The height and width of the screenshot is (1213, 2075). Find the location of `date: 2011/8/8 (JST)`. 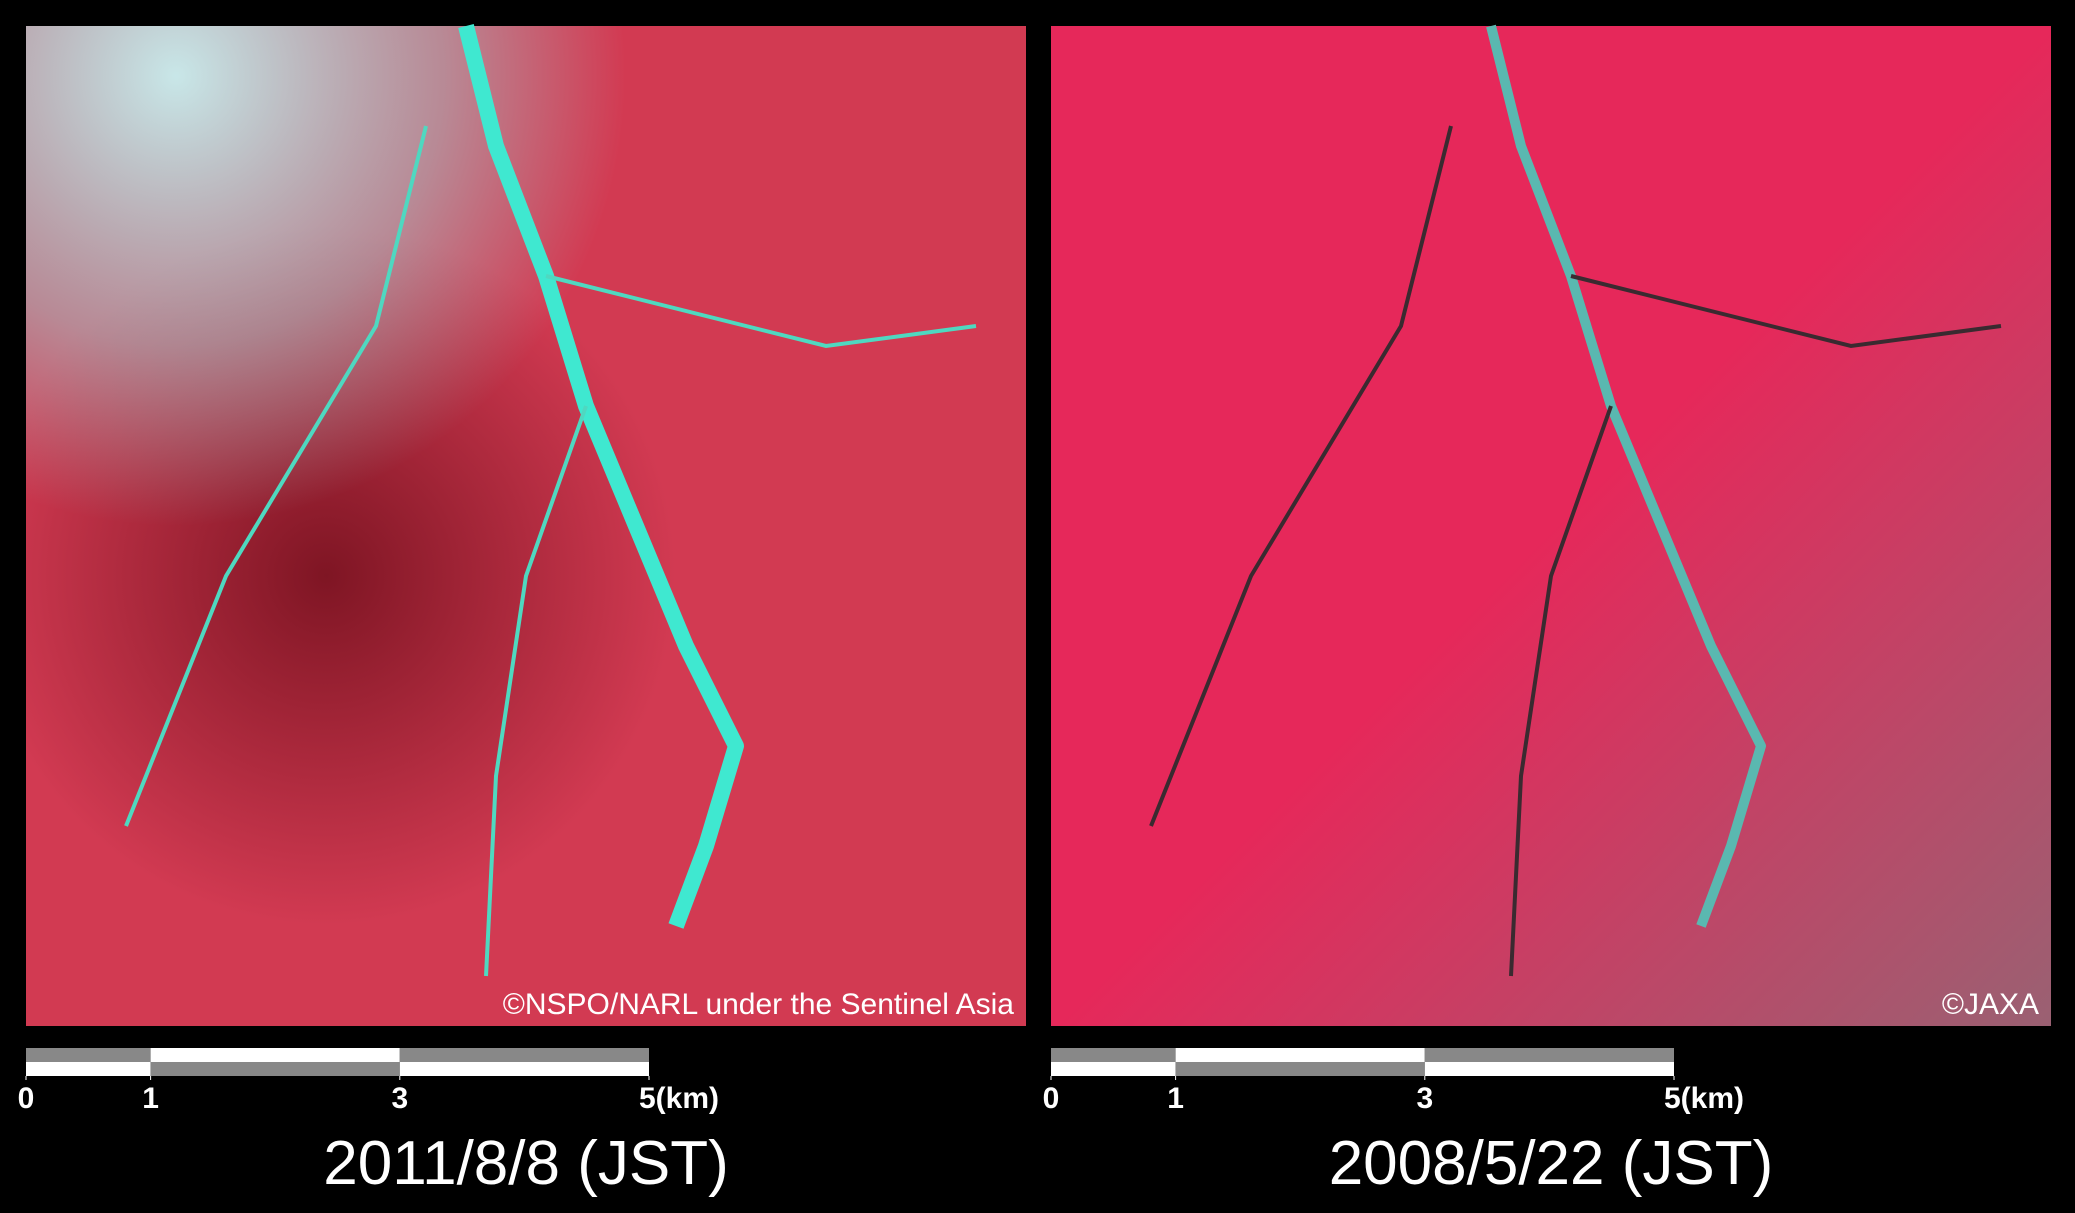

date: 2011/8/8 (JST) is located at coordinates (525, 1163).